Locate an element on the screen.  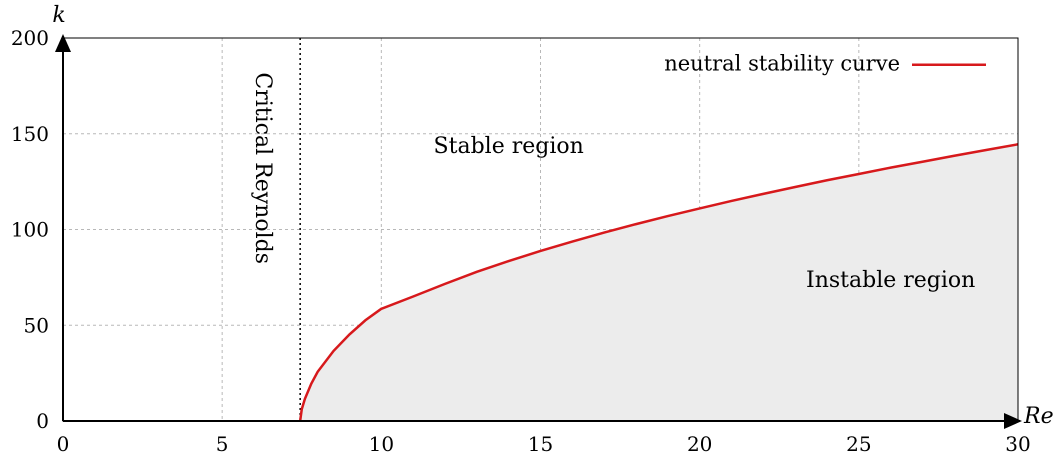
y-tick-label: 100 is located at coordinates (30, 230).